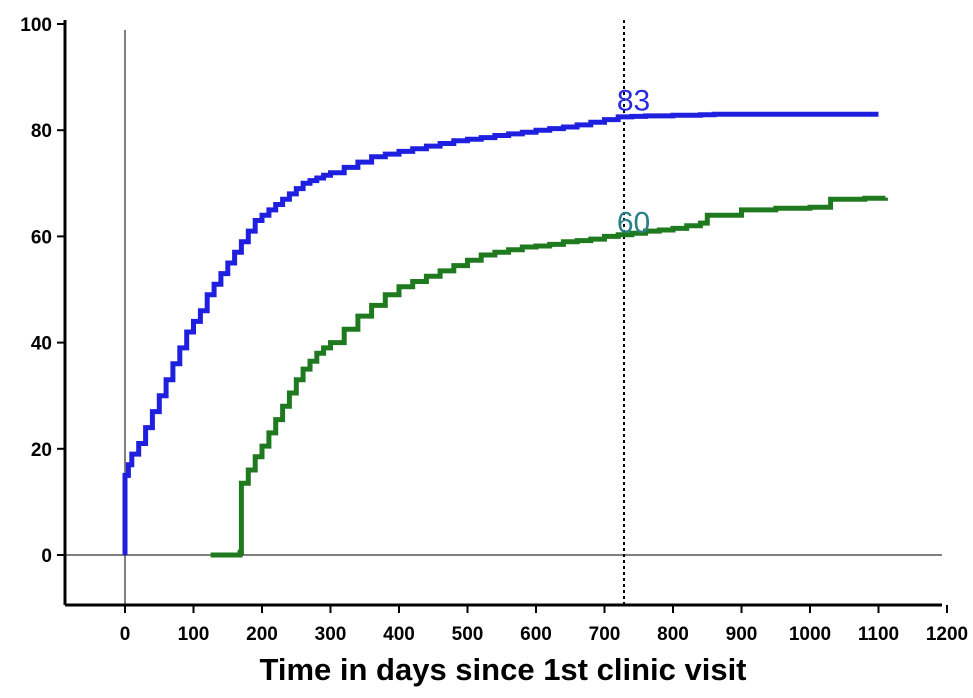  Describe the element at coordinates (742, 634) in the screenshot. I see `x-tick-label: 900` at that location.